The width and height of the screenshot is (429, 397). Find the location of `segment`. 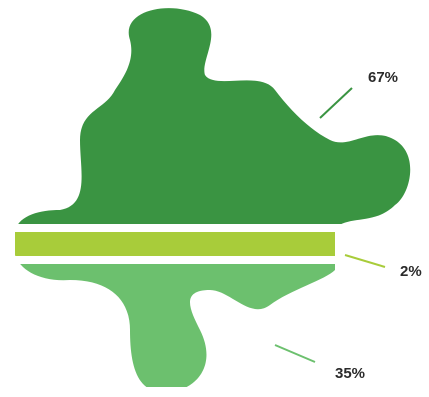

segment is located at coordinates (213, 244).